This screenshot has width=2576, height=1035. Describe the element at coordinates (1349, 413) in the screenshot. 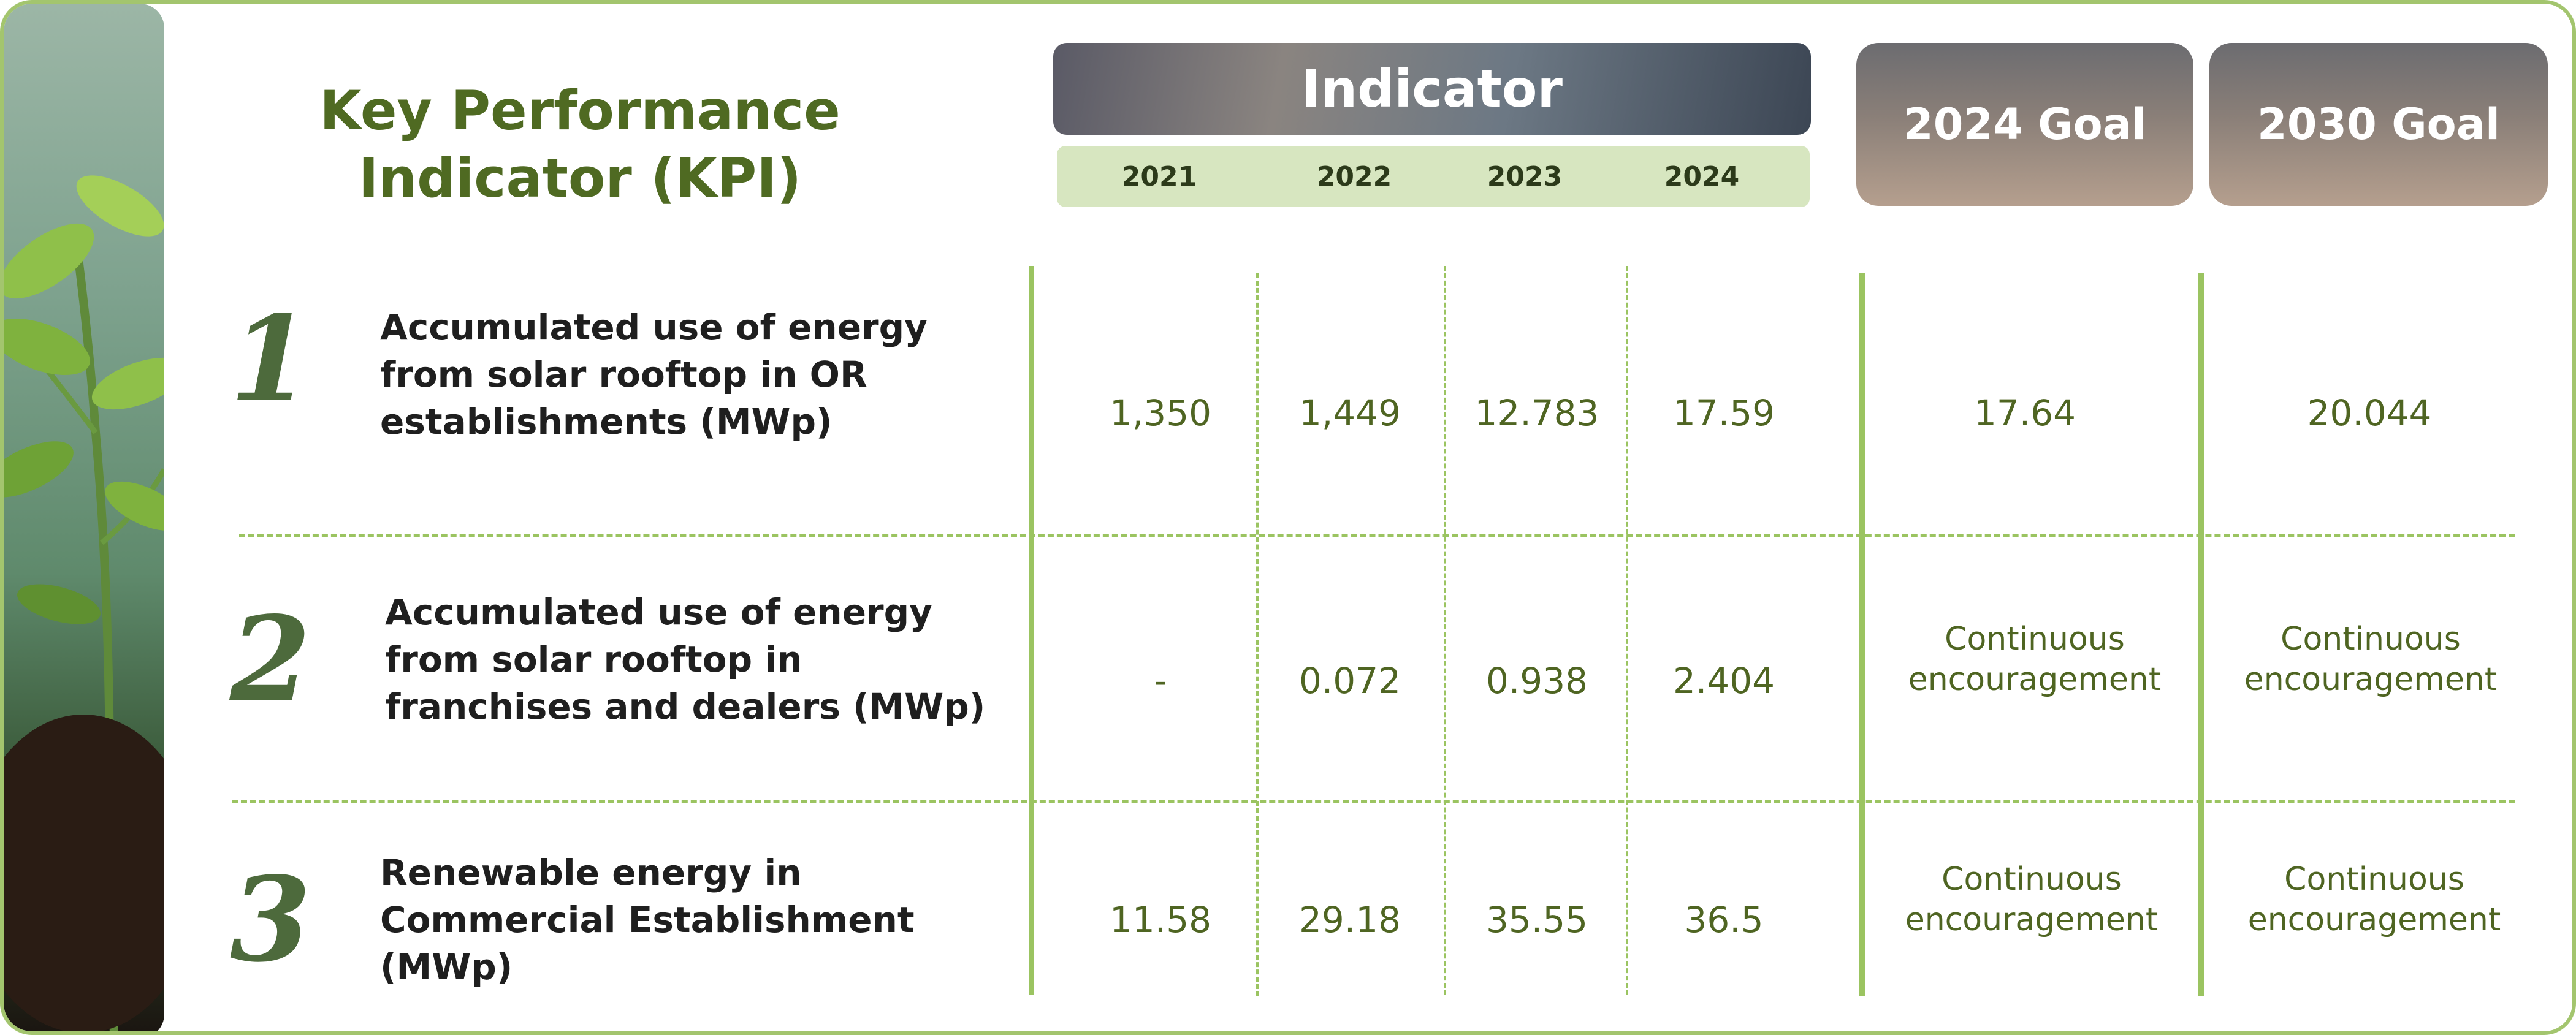

I see `value-2022: 1,449` at that location.